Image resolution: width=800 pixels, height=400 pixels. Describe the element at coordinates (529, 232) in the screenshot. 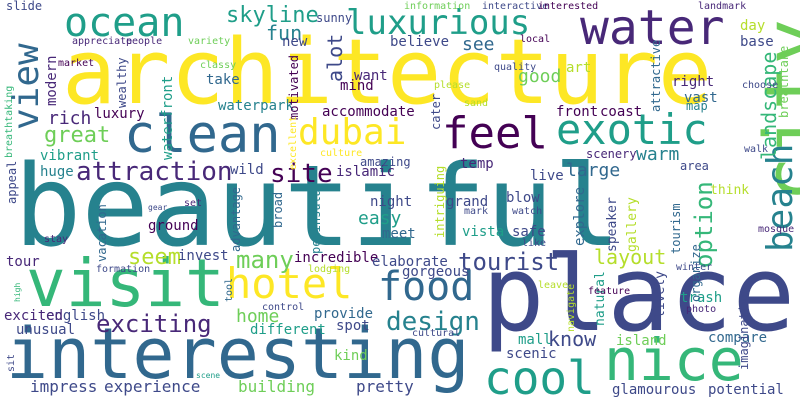

I see `word-safe: safe` at that location.